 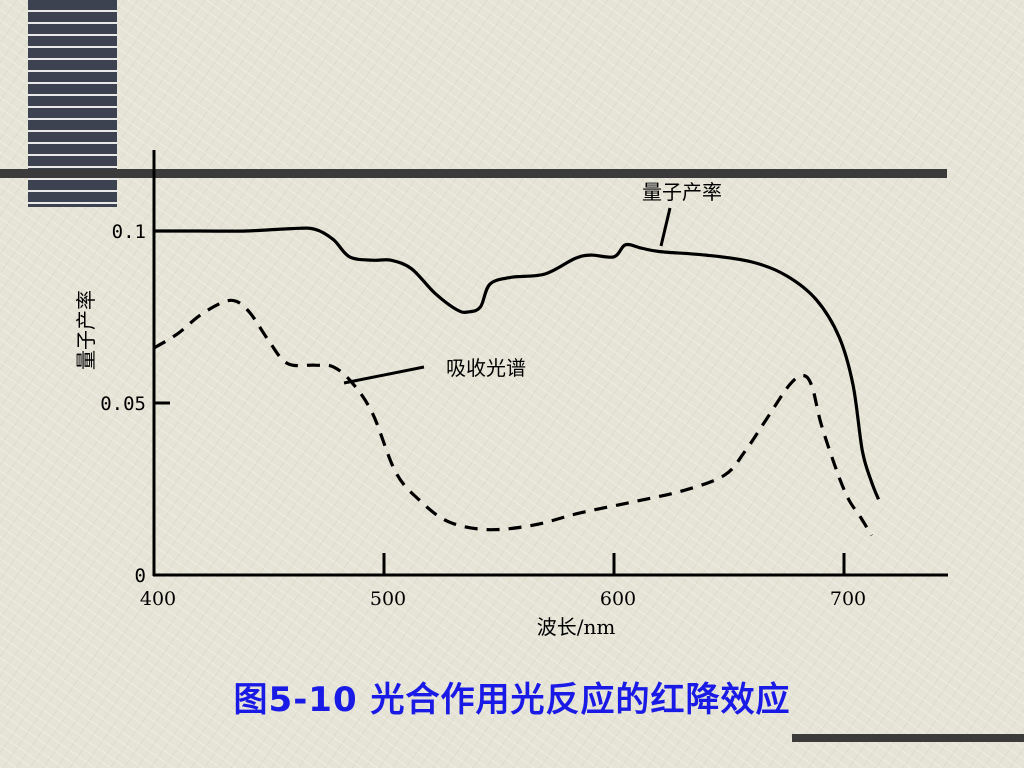 I want to click on x-axis-label: 波长/nm, so click(x=576, y=627).